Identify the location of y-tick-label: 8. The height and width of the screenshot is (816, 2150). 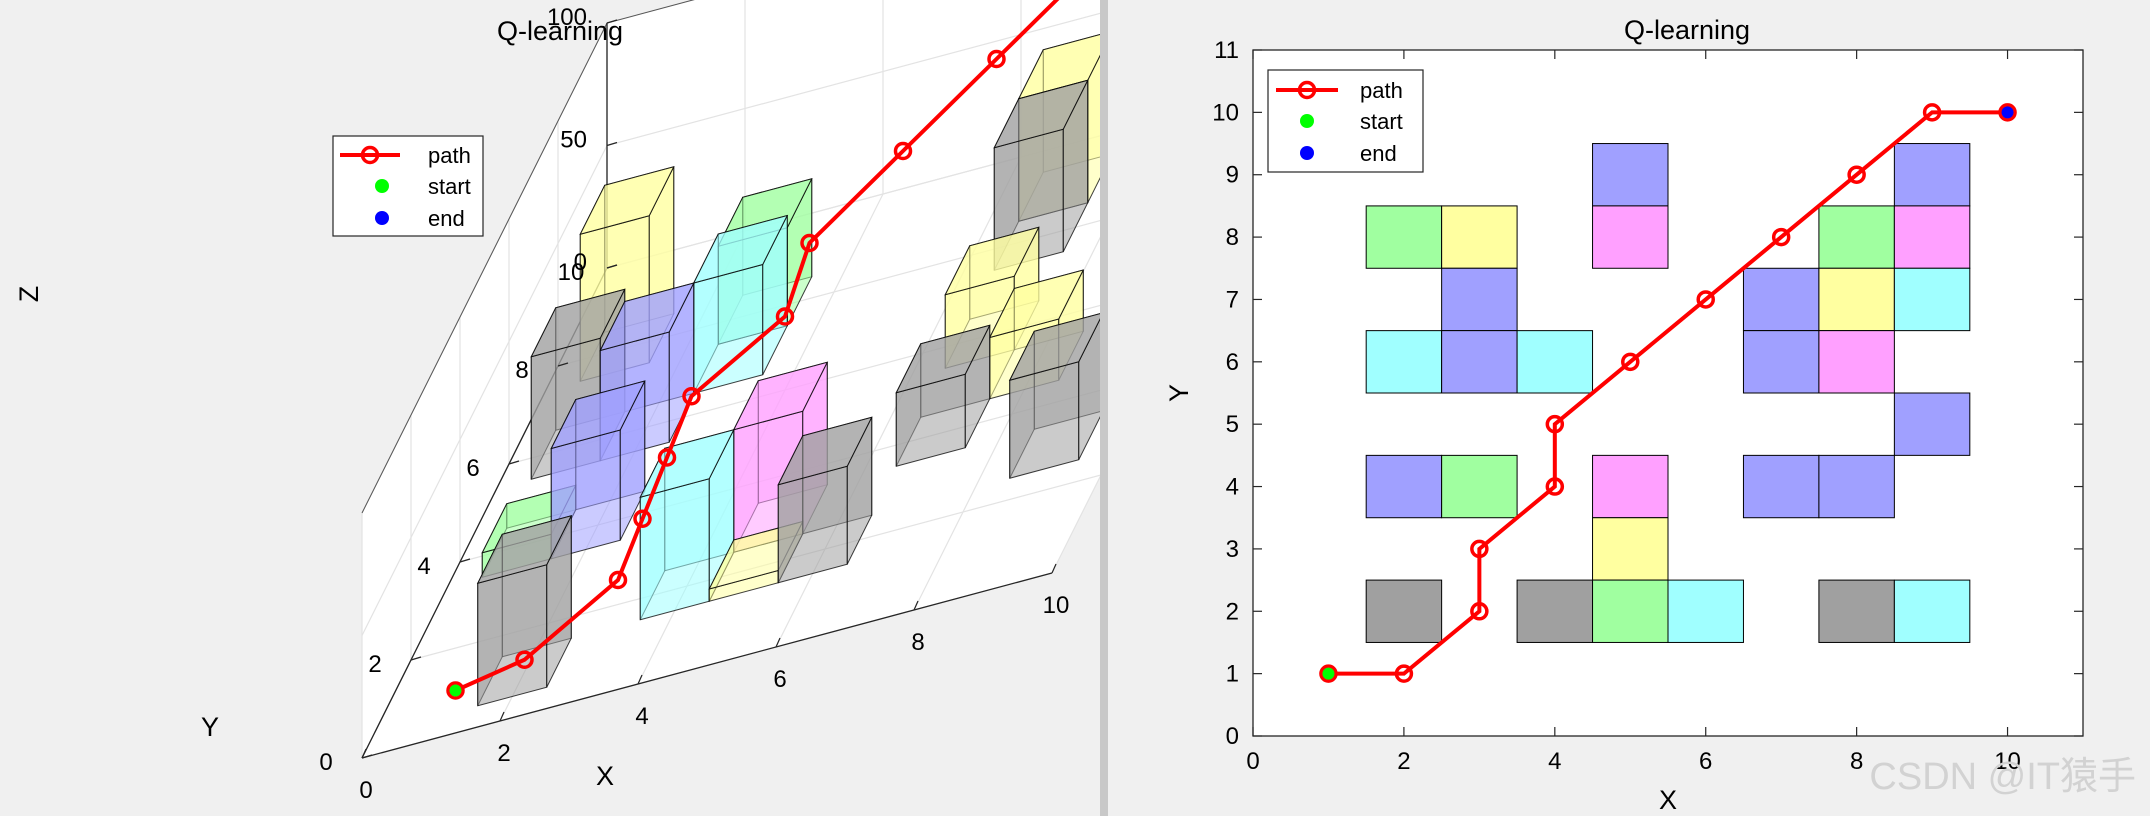
(1232, 237).